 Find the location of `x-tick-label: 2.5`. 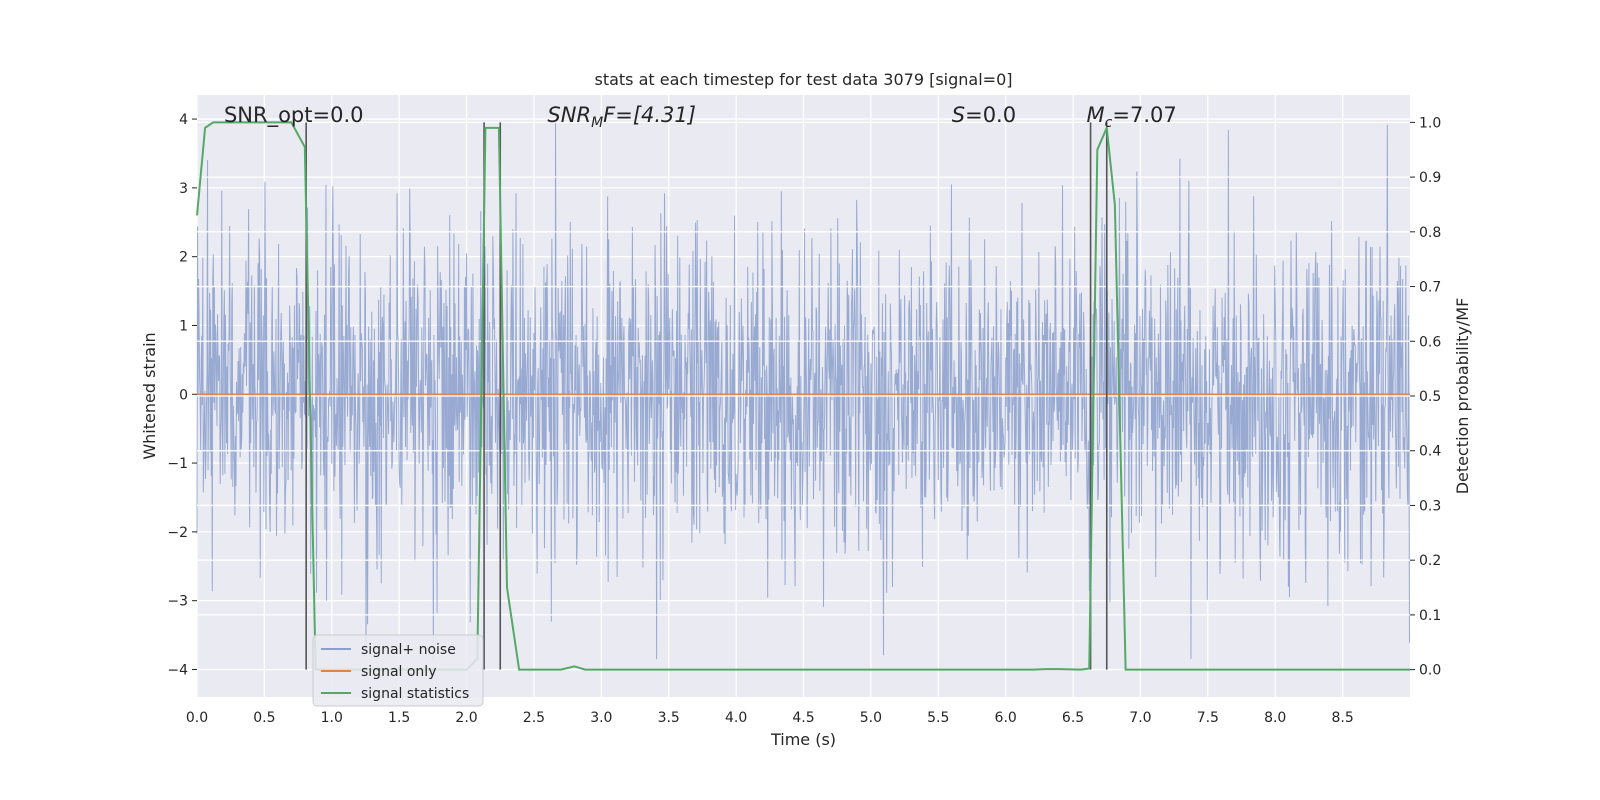

x-tick-label: 2.5 is located at coordinates (534, 718).